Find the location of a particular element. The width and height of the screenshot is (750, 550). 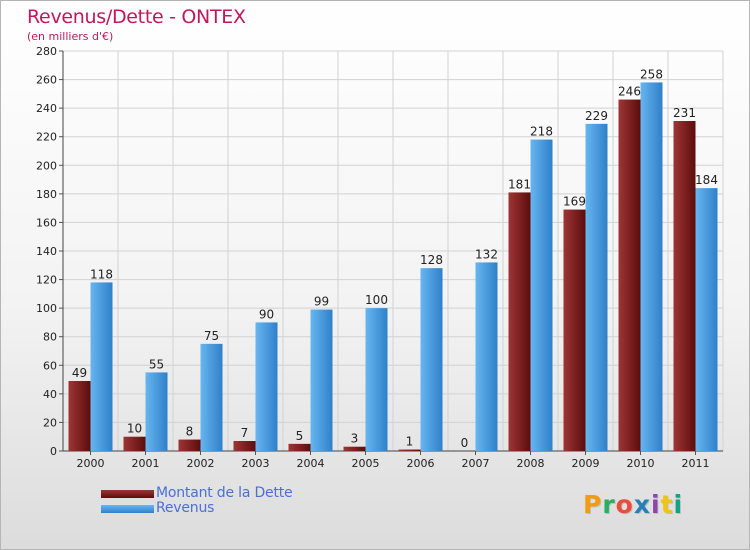

data-label: 1 is located at coordinates (410, 442).